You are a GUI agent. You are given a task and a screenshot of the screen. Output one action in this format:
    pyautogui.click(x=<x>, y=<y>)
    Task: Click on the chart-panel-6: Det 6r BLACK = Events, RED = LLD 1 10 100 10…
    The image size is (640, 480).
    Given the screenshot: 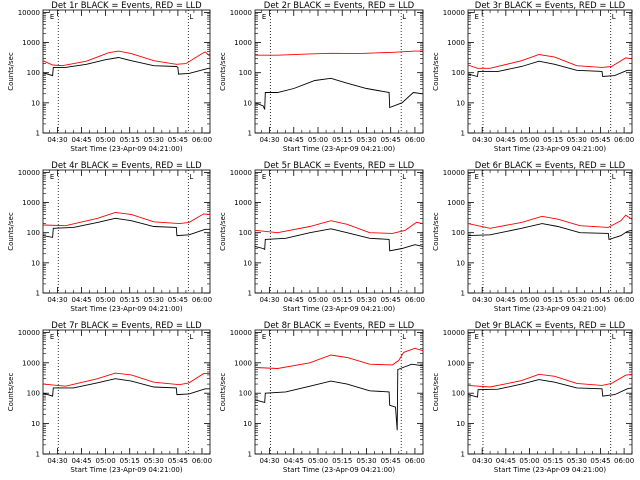 What is the action you would take?
    pyautogui.click(x=533, y=237)
    